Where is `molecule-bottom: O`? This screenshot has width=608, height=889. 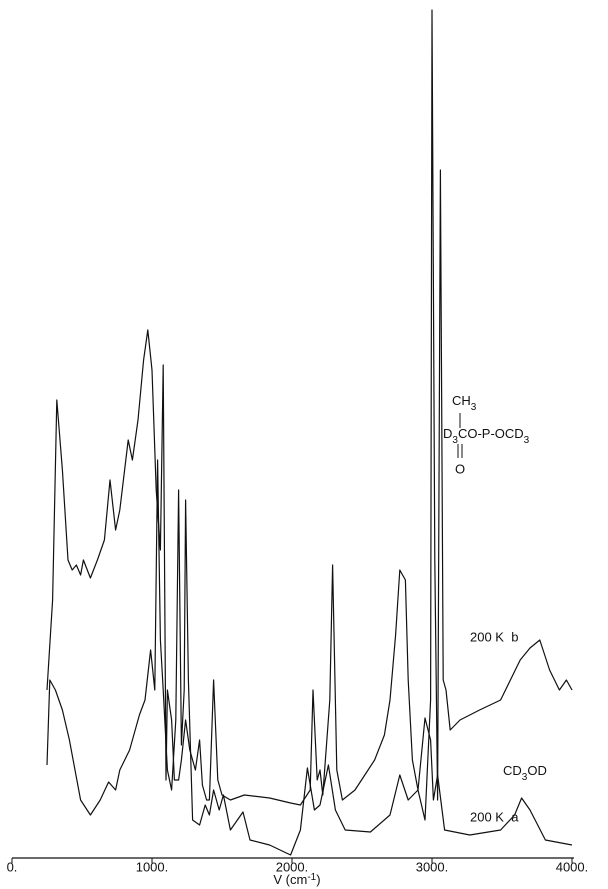 molecule-bottom: O is located at coordinates (460, 468).